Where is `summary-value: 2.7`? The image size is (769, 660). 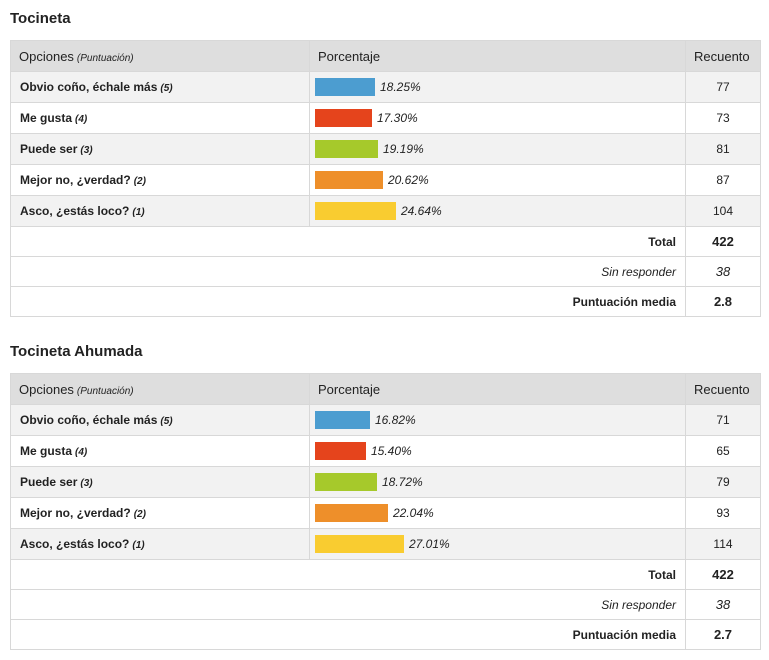 summary-value: 2.7 is located at coordinates (723, 634).